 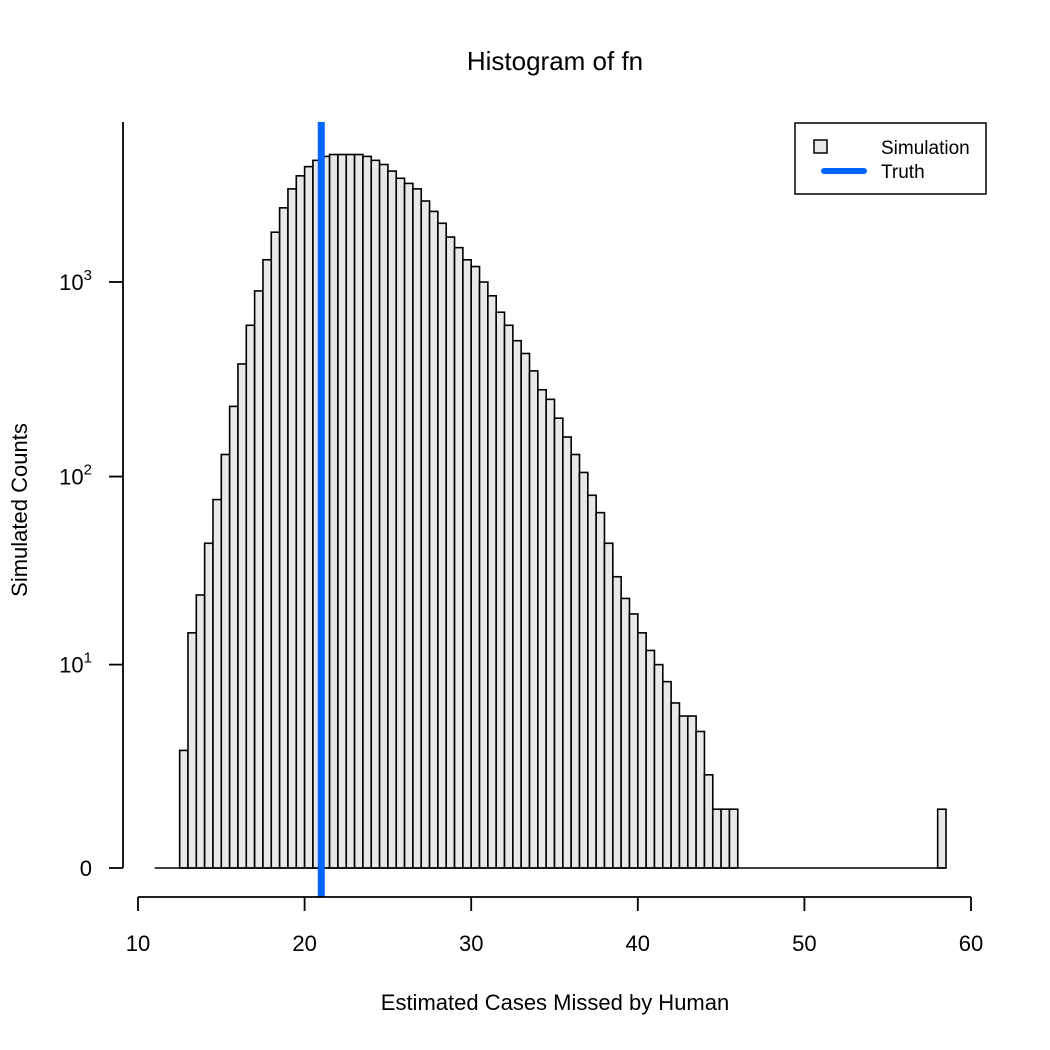 I want to click on y-tick-label: 10³, so click(x=75, y=281).